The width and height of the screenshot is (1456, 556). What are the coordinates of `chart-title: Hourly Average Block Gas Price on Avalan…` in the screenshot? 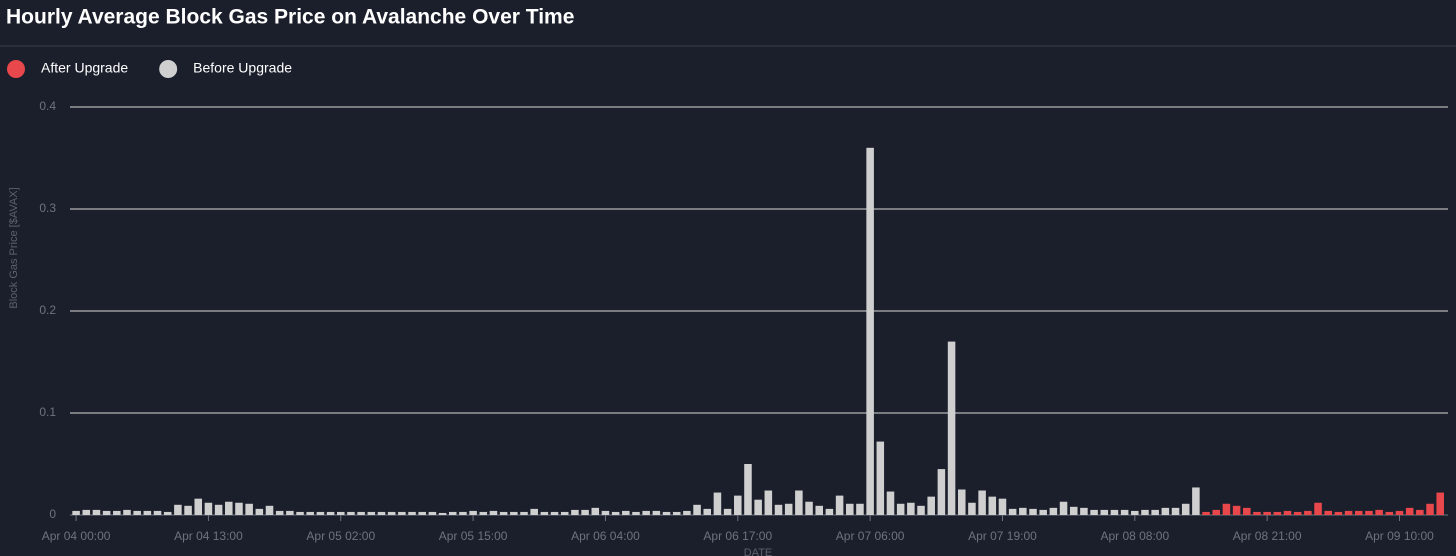 It's located at (290, 17).